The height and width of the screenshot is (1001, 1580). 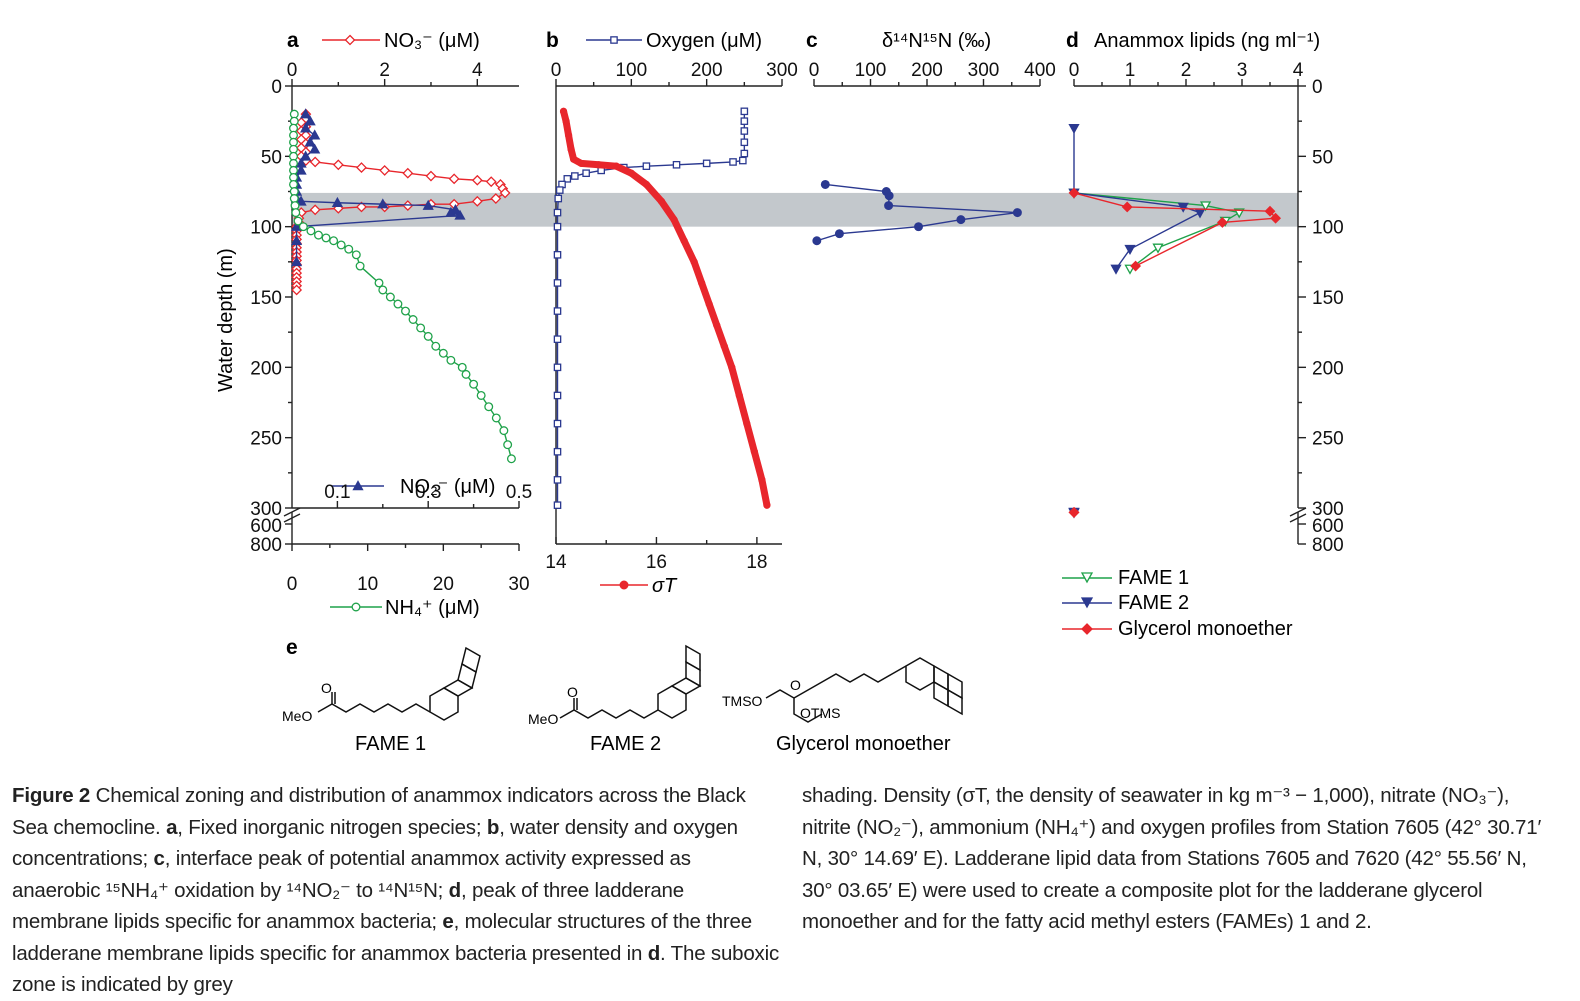 I want to click on nh4-axis-tick-label: 0, so click(x=292, y=584).